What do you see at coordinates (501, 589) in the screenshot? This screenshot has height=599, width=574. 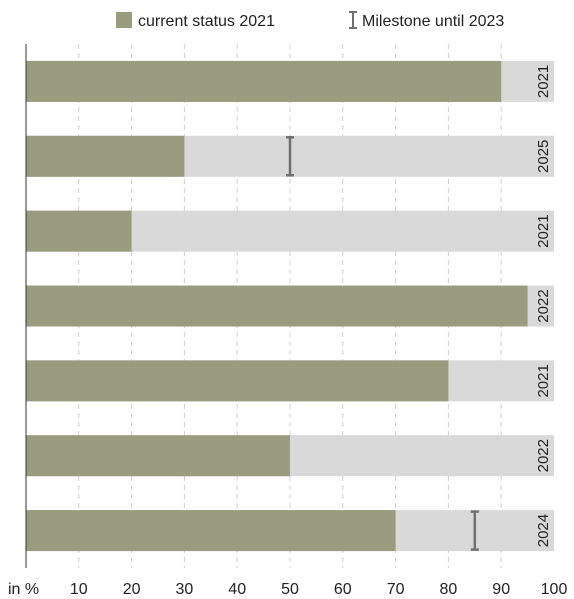 I see `x-tick-label: 90` at bounding box center [501, 589].